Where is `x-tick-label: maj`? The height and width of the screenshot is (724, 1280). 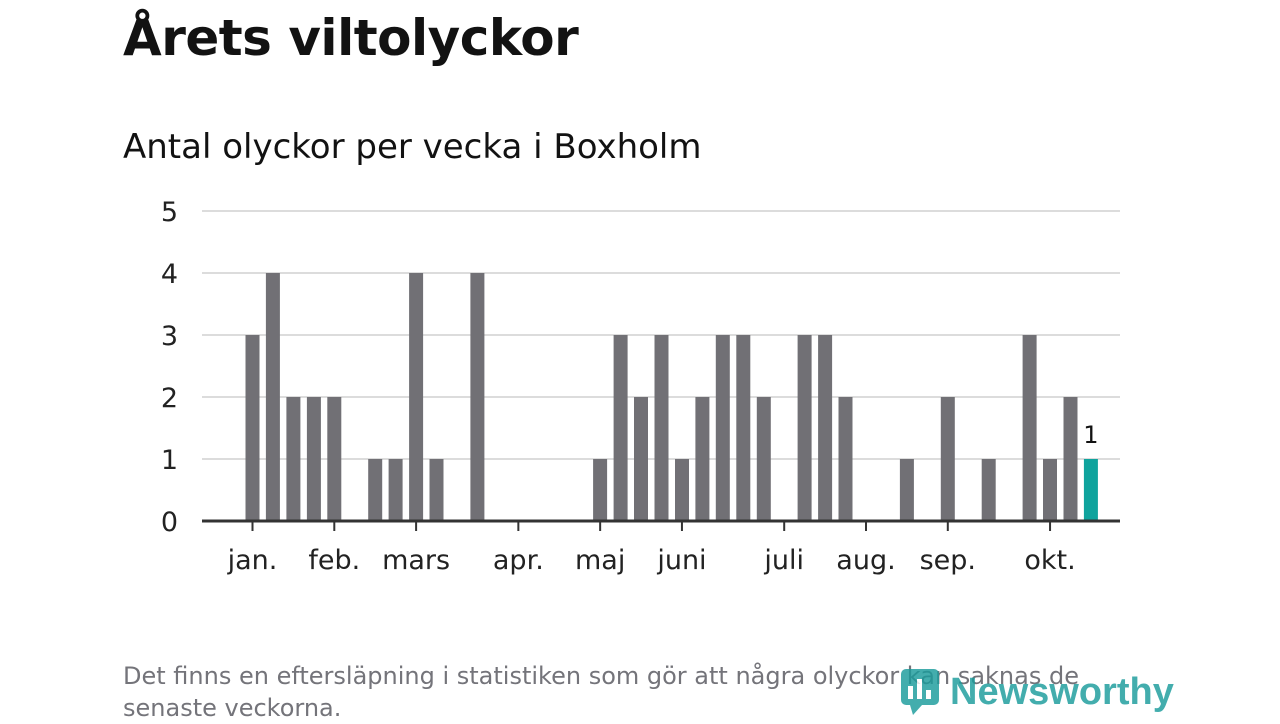 x-tick-label: maj is located at coordinates (600, 560).